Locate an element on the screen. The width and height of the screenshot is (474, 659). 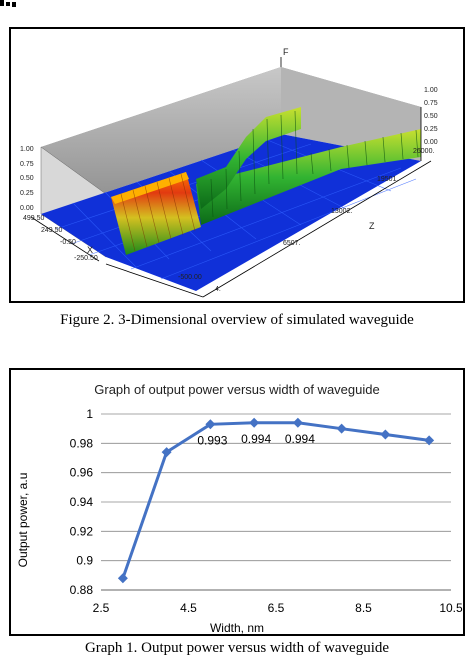
x-tick-3: -0.50 is located at coordinates (68, 242).